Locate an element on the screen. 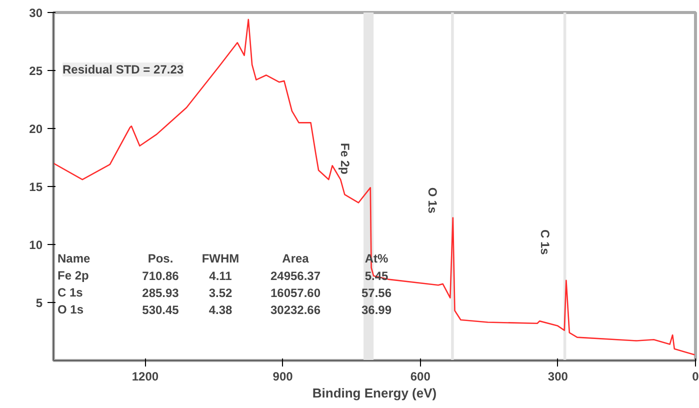 The height and width of the screenshot is (408, 699). annotation: 710.86 is located at coordinates (161, 276).